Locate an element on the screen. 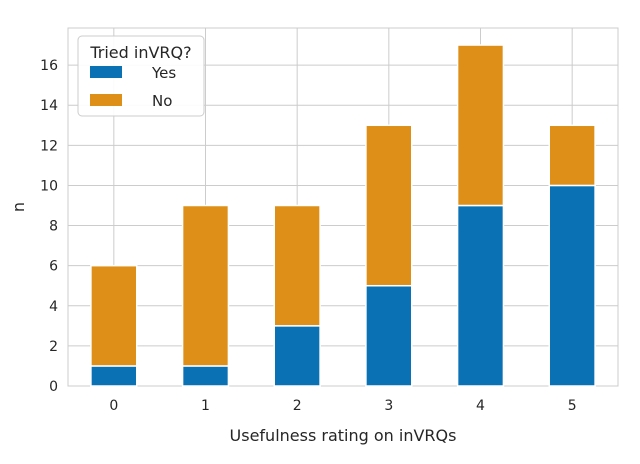  legend-swatch-no is located at coordinates (106, 100).